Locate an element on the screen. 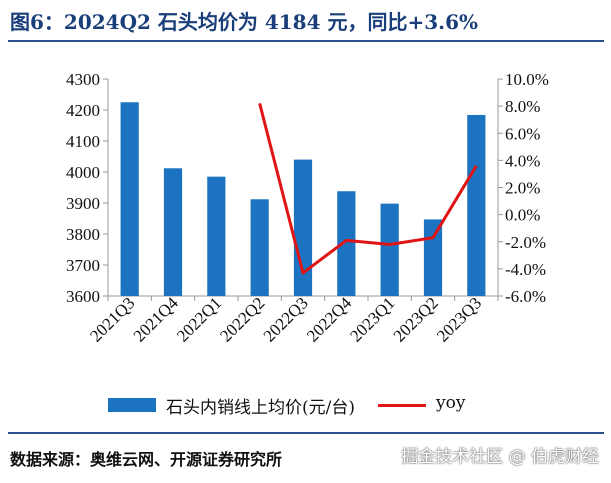 The width and height of the screenshot is (611, 483). right-tick-label: -4.0% is located at coordinates (525, 269).